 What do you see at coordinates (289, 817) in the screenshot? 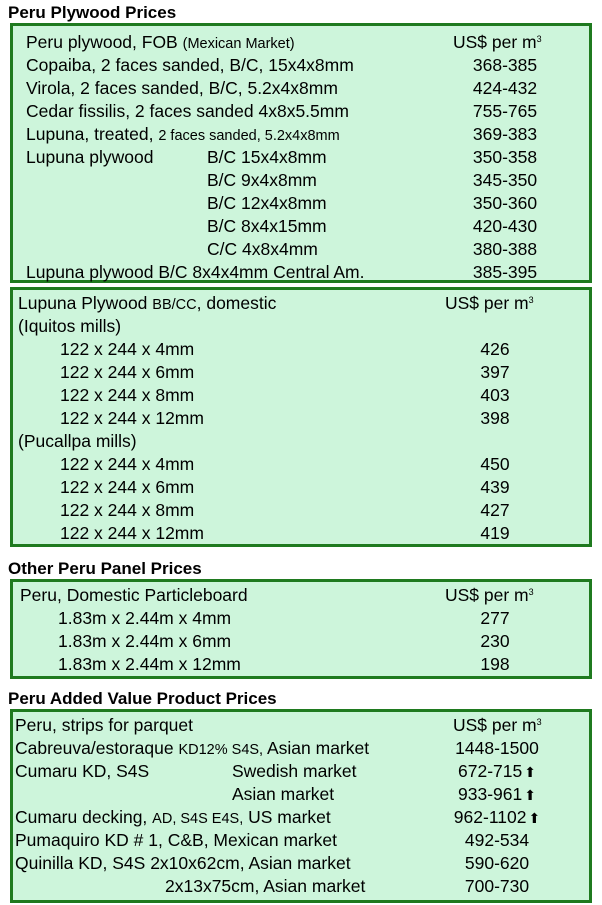
I see `label-text-2: US market` at bounding box center [289, 817].